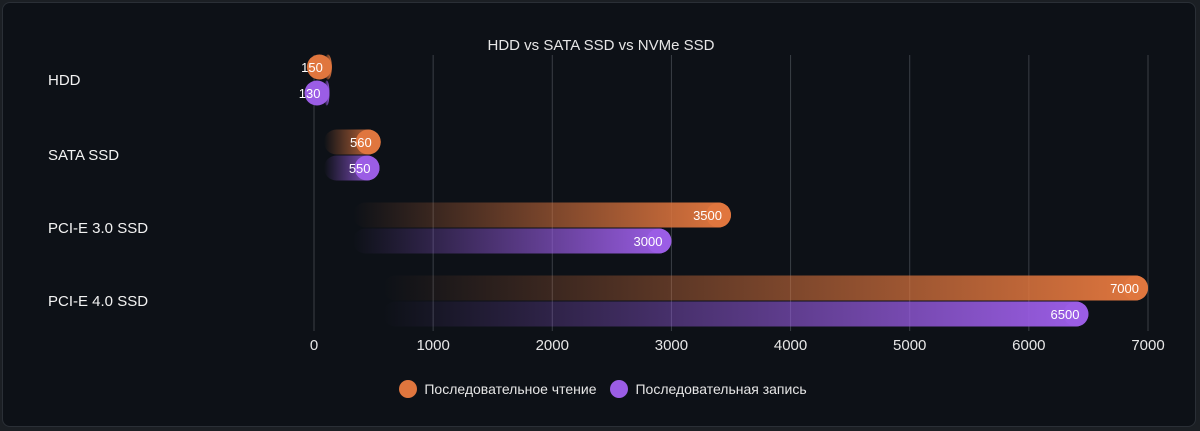 The image size is (1200, 431). What do you see at coordinates (909, 345) in the screenshot?
I see `x-tick-label: 5000` at bounding box center [909, 345].